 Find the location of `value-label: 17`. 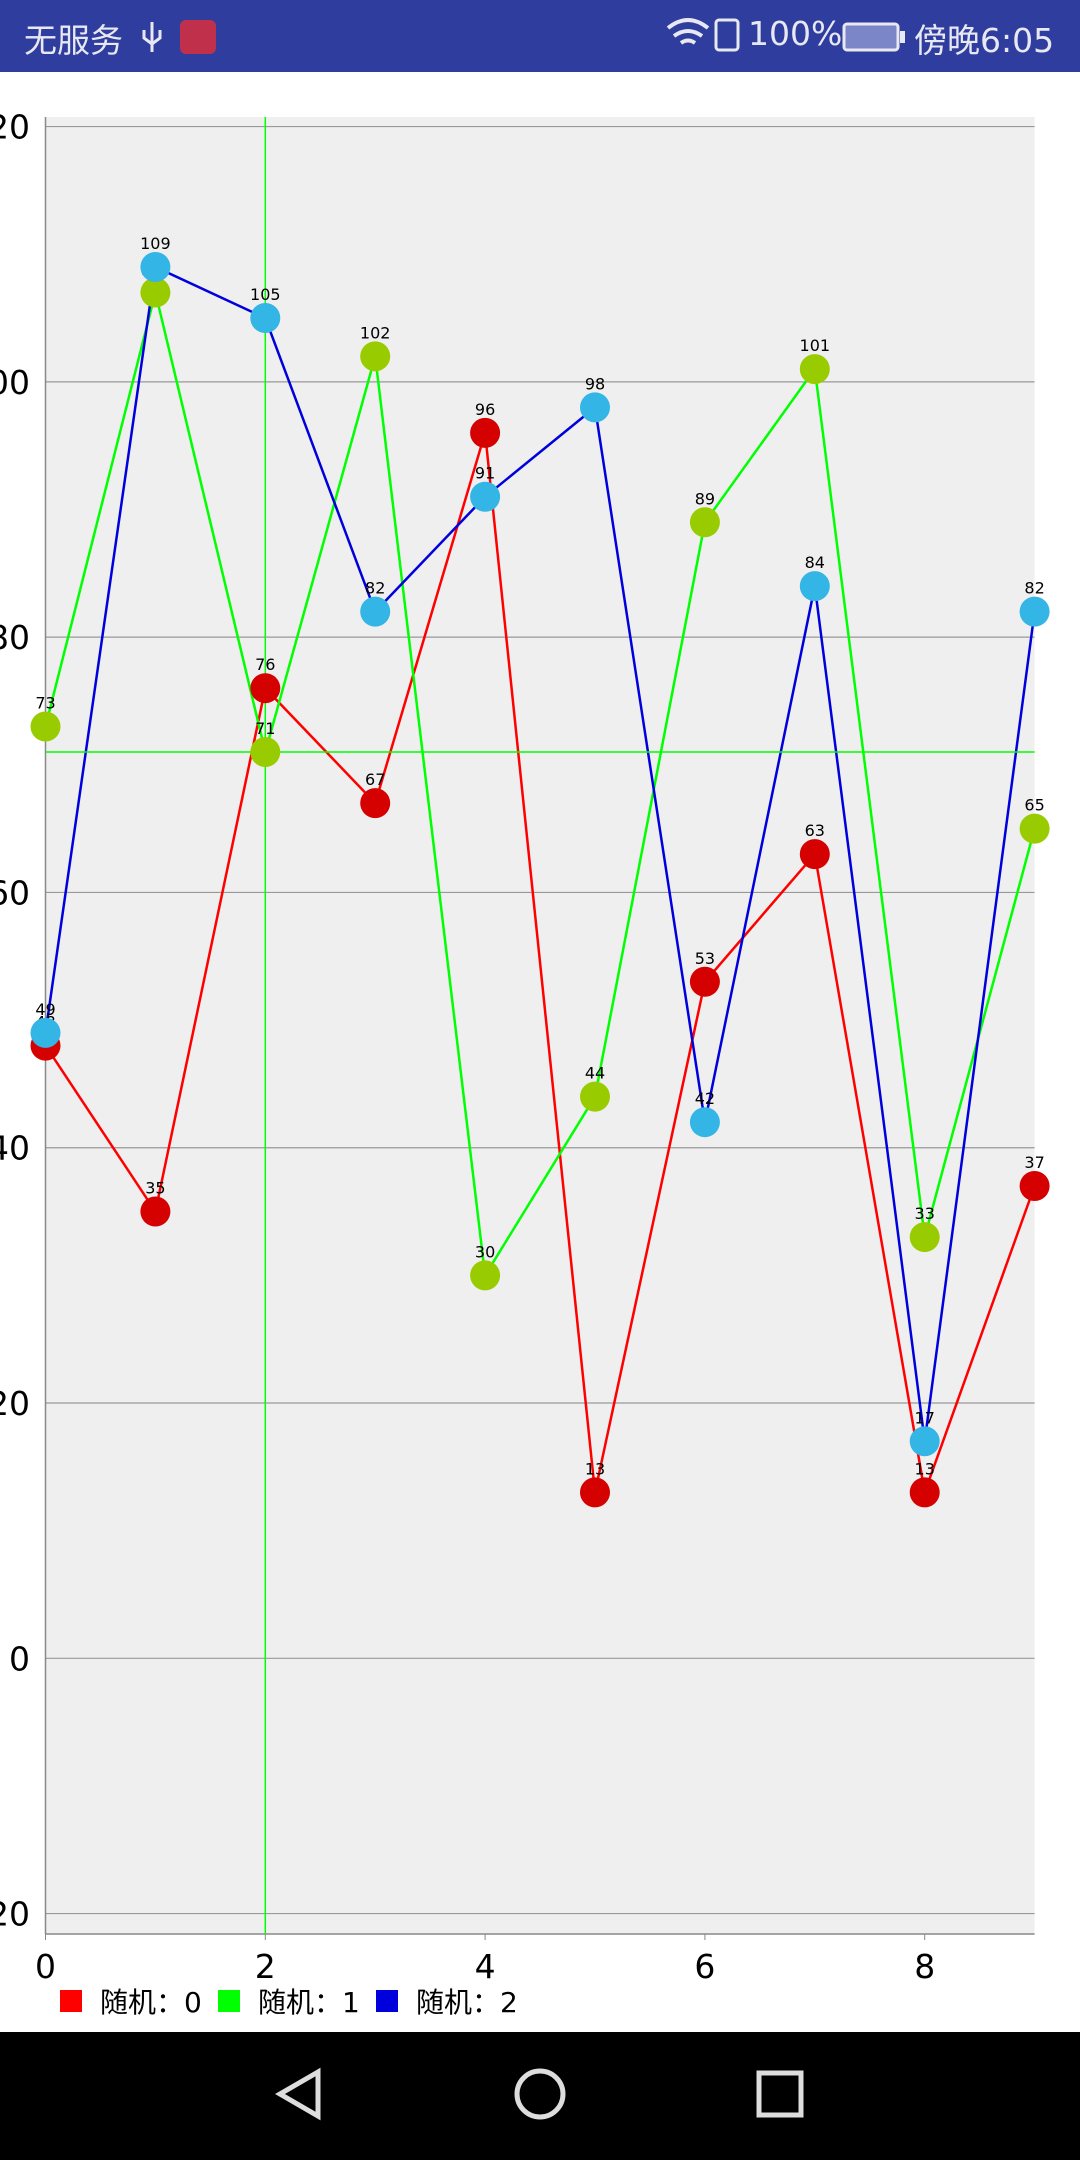

value-label: 17 is located at coordinates (925, 1417).